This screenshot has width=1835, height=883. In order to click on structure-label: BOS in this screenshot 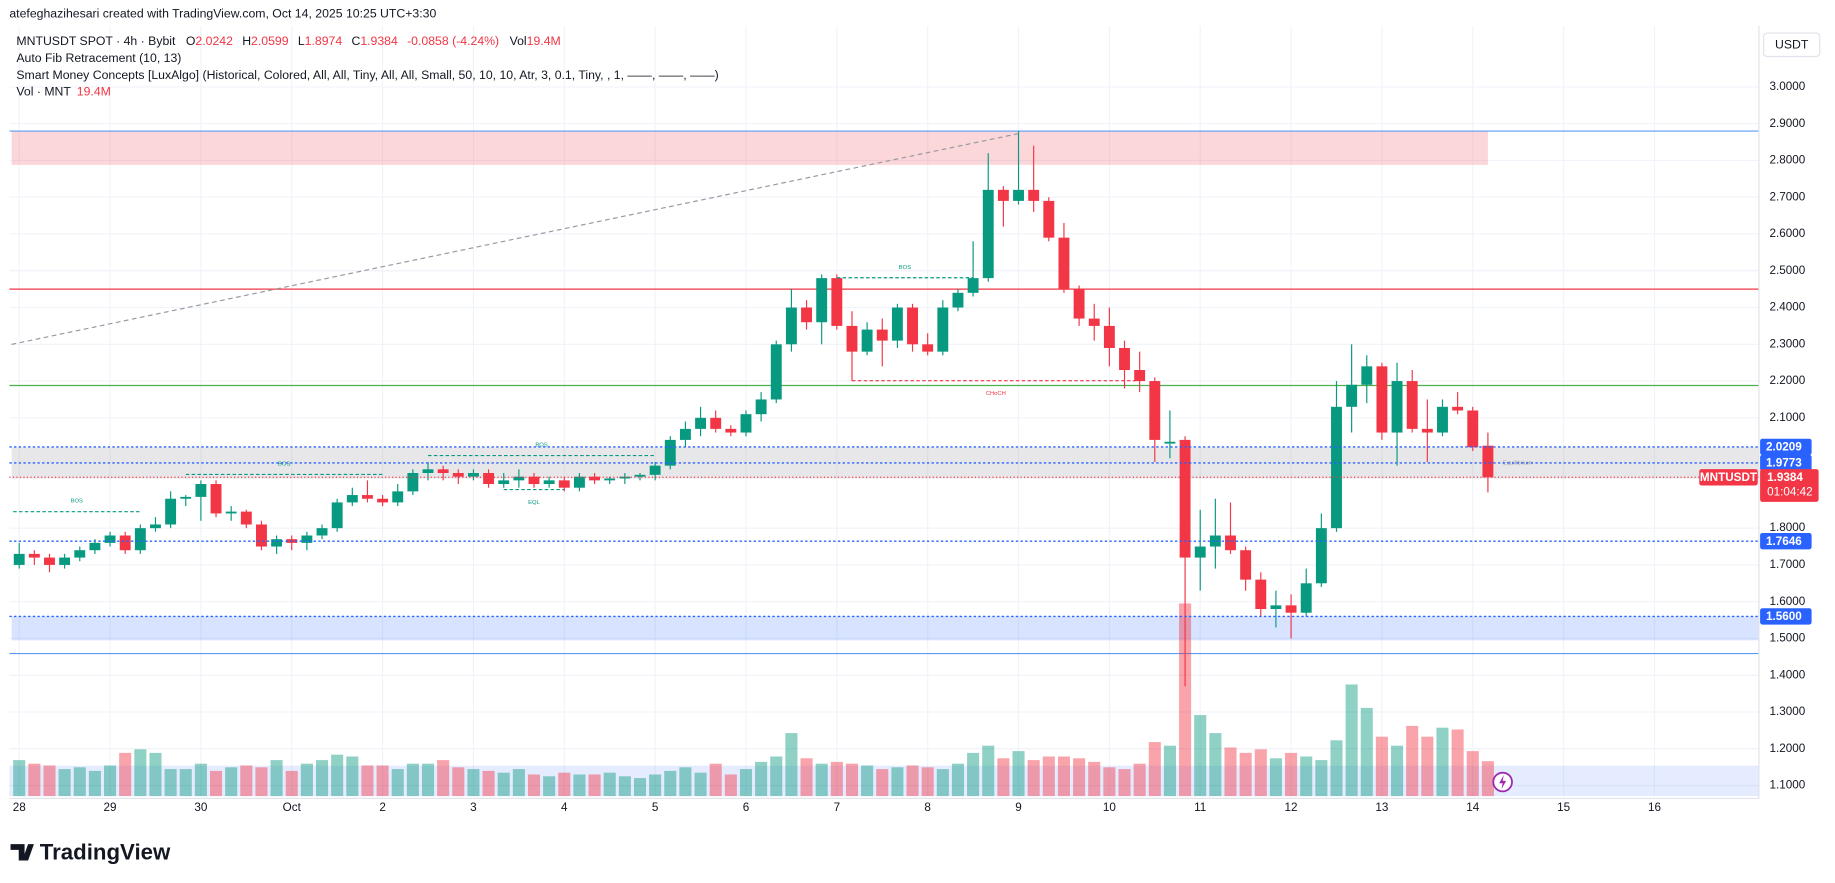, I will do `click(77, 502)`.